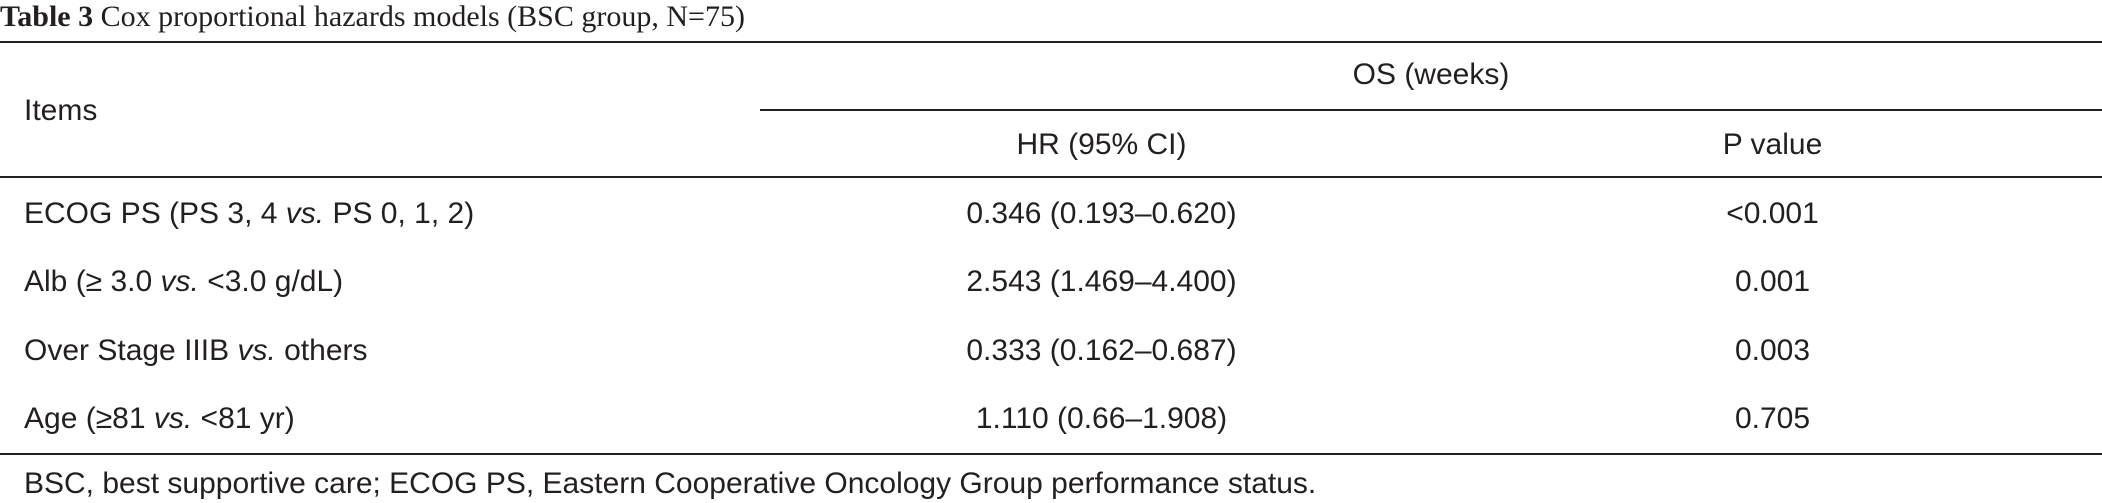 The height and width of the screenshot is (503, 2102). I want to click on table-bottom-rule, so click(1051, 454).